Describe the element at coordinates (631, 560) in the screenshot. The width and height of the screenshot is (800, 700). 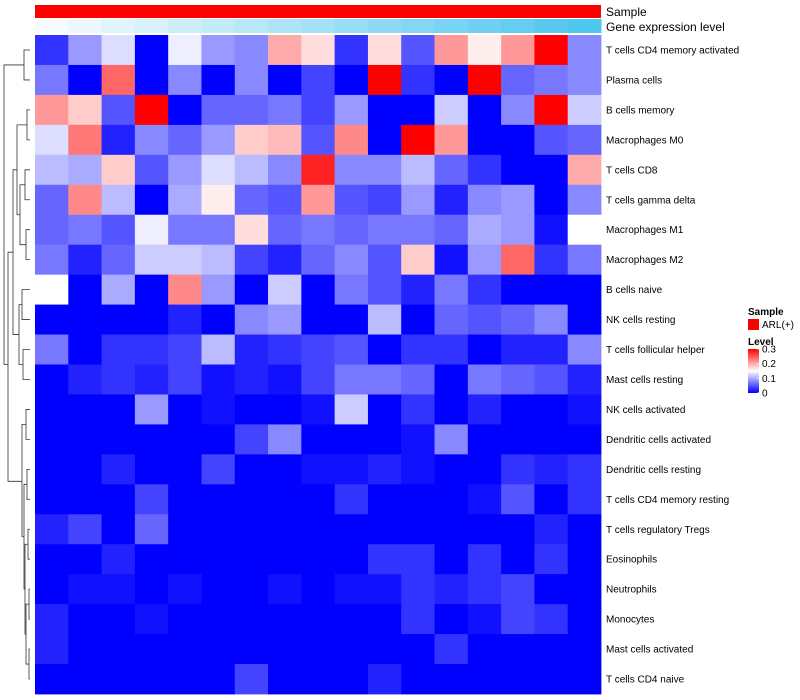
I see `row-label: Eosinophils` at that location.